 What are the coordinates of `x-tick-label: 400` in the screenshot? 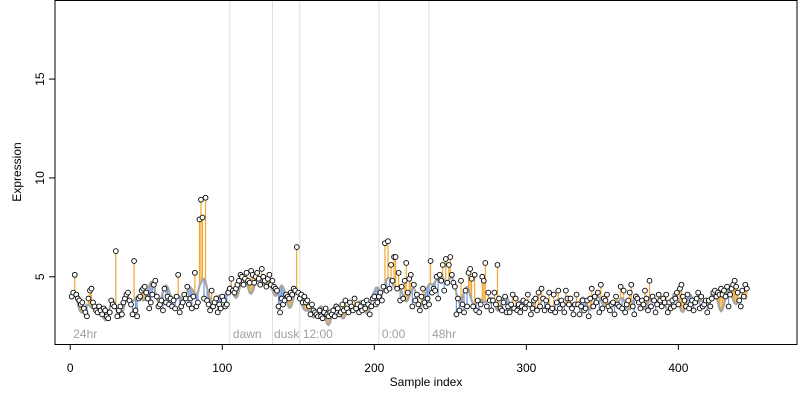 It's located at (678, 368).